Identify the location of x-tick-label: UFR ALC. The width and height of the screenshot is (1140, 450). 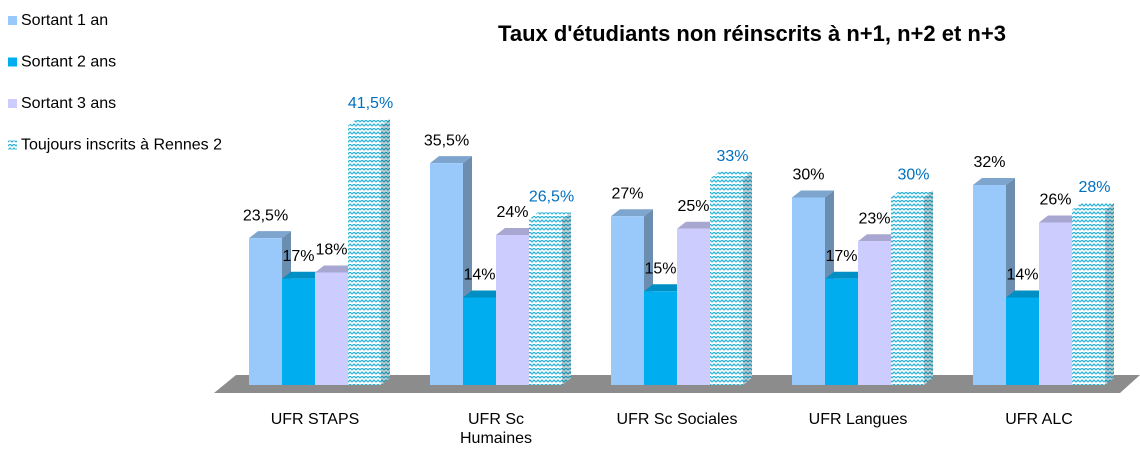
(1039, 419).